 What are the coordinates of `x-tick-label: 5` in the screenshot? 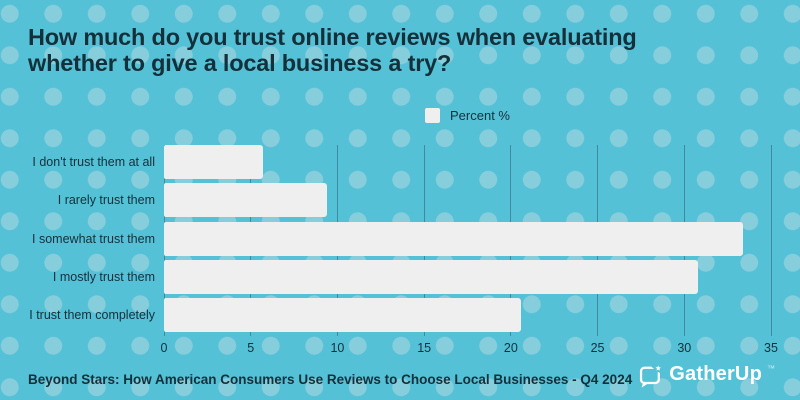 It's located at (251, 348).